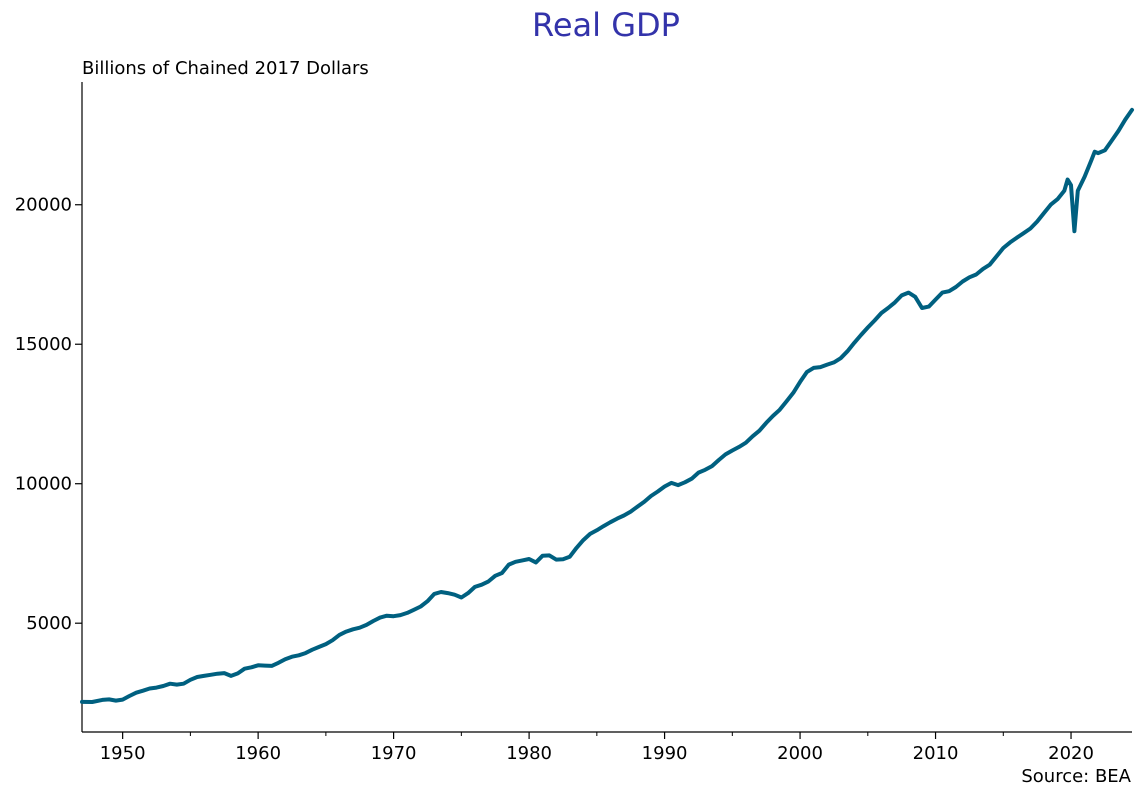 This screenshot has width=1141, height=795. What do you see at coordinates (123, 753) in the screenshot?
I see `x-tick-label: 1950` at bounding box center [123, 753].